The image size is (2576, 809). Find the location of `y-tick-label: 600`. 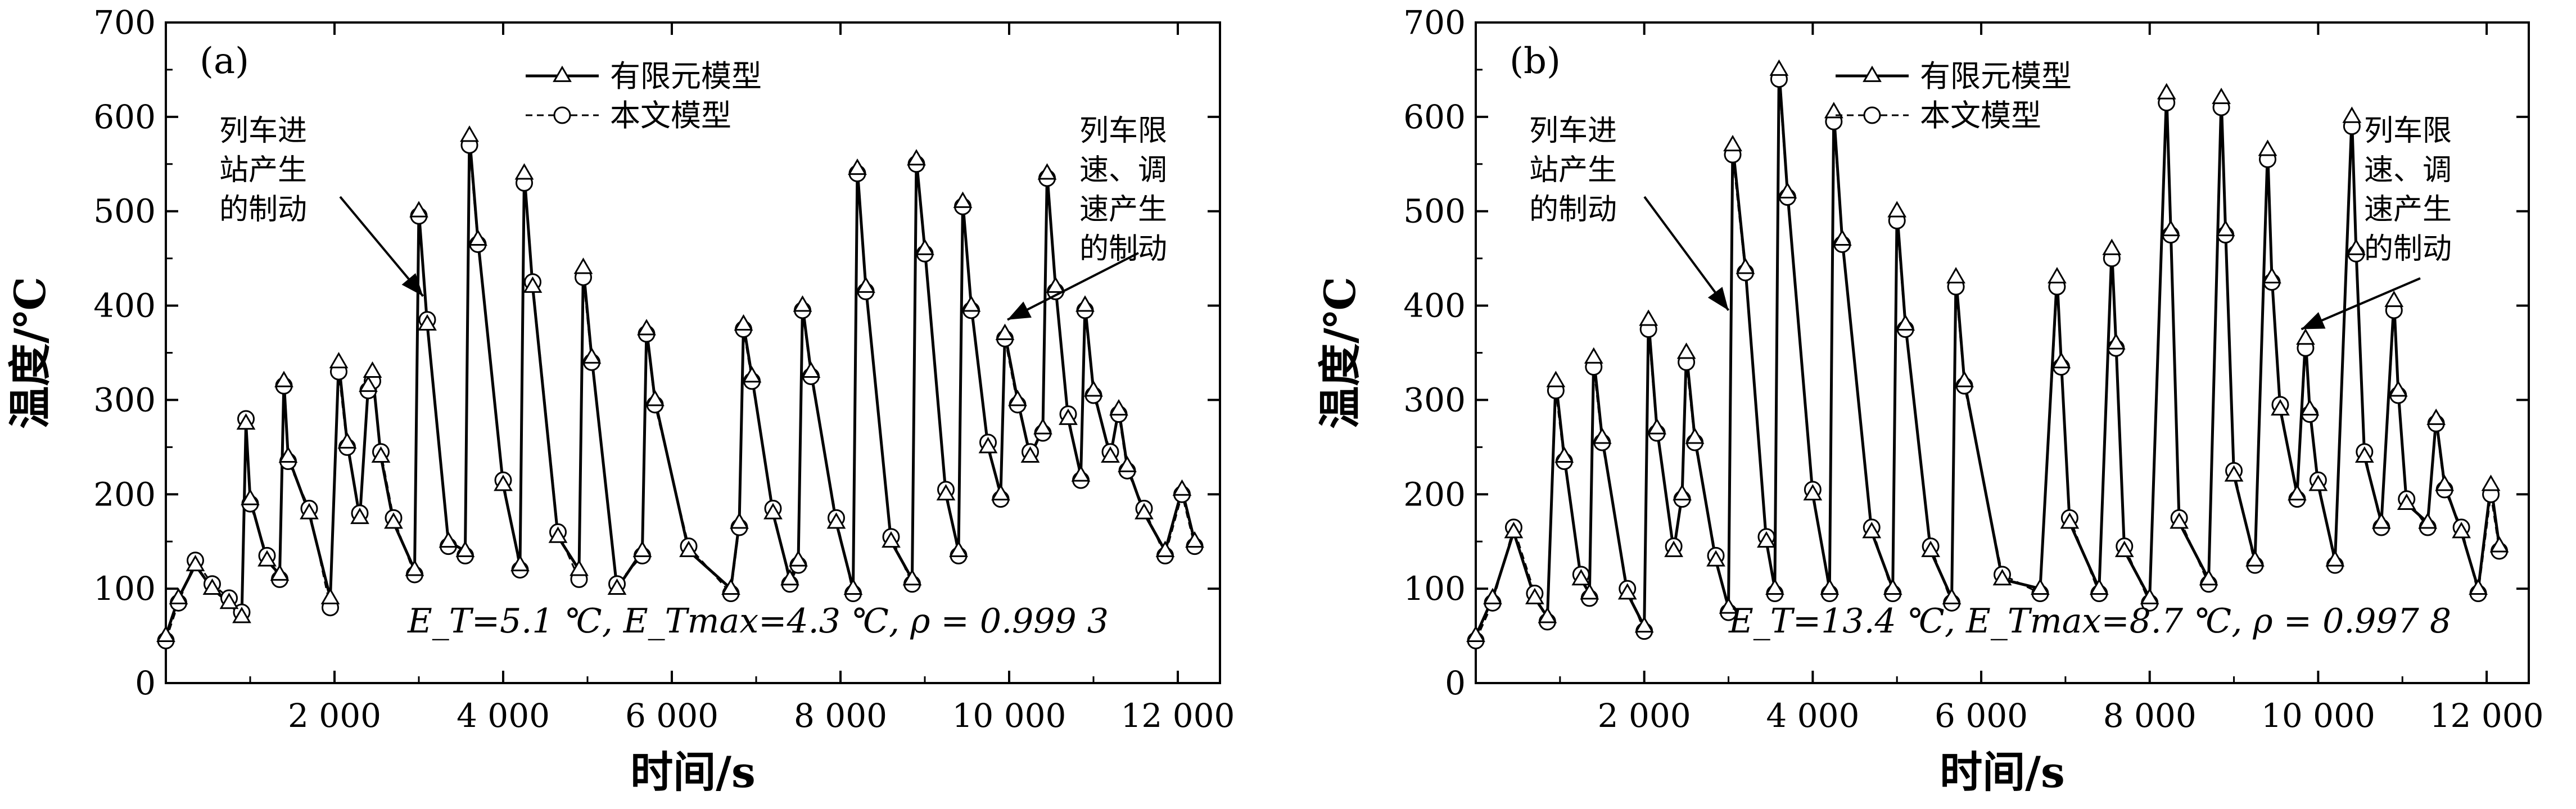

y-tick-label: 600 is located at coordinates (124, 117).